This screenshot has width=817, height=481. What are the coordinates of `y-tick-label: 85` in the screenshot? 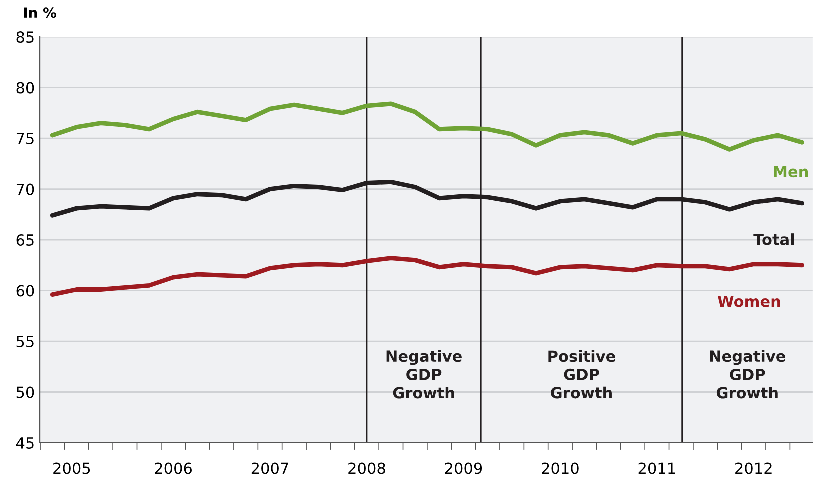 It's located at (25, 38).